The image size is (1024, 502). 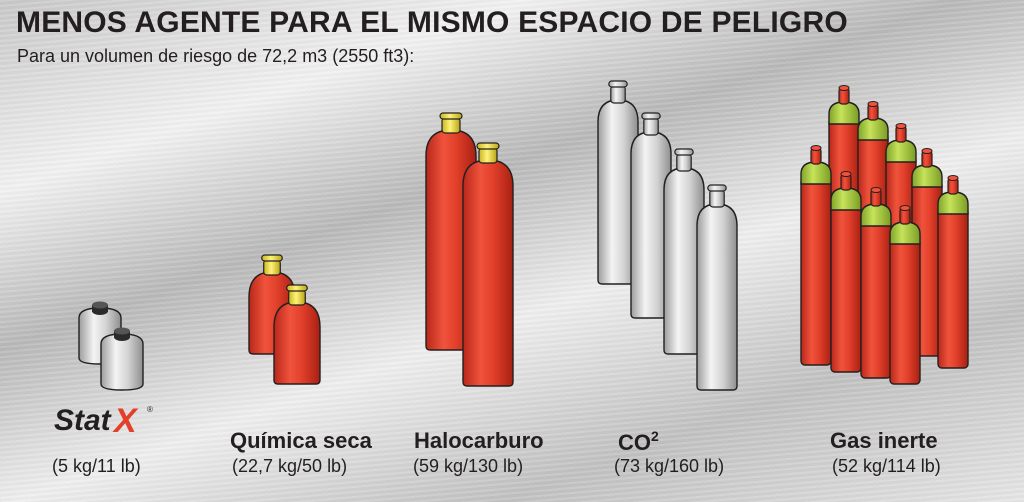 I want to click on halocarbon-weight: (59 kg/130 lb), so click(x=468, y=466).